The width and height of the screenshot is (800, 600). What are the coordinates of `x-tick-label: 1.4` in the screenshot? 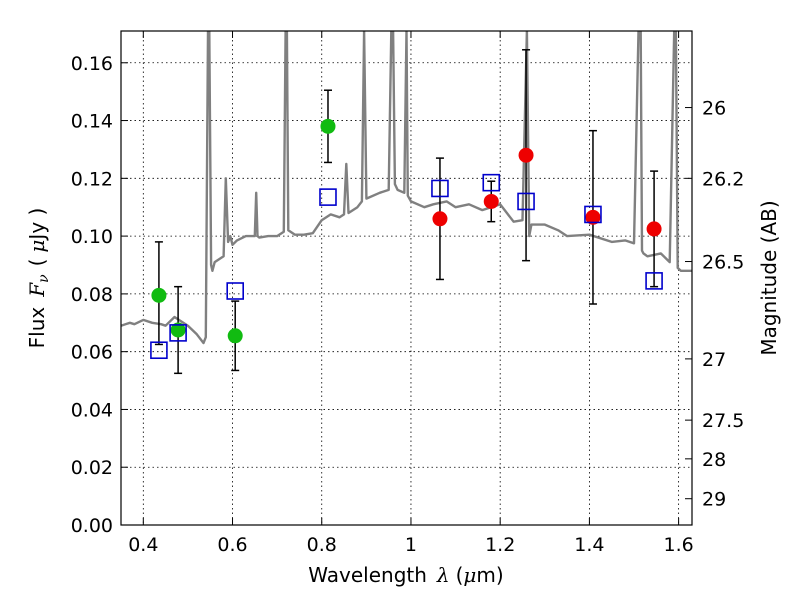 It's located at (589, 545).